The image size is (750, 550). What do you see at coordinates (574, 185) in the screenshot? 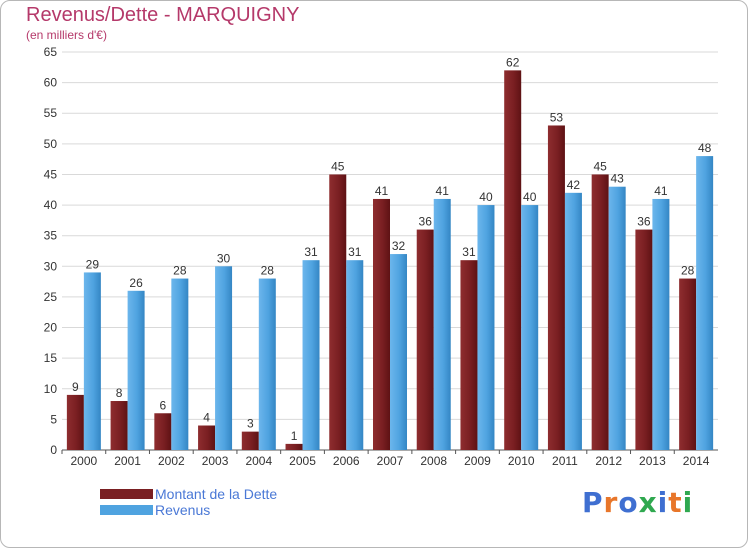
I see `data-label-revenue: 42` at bounding box center [574, 185].